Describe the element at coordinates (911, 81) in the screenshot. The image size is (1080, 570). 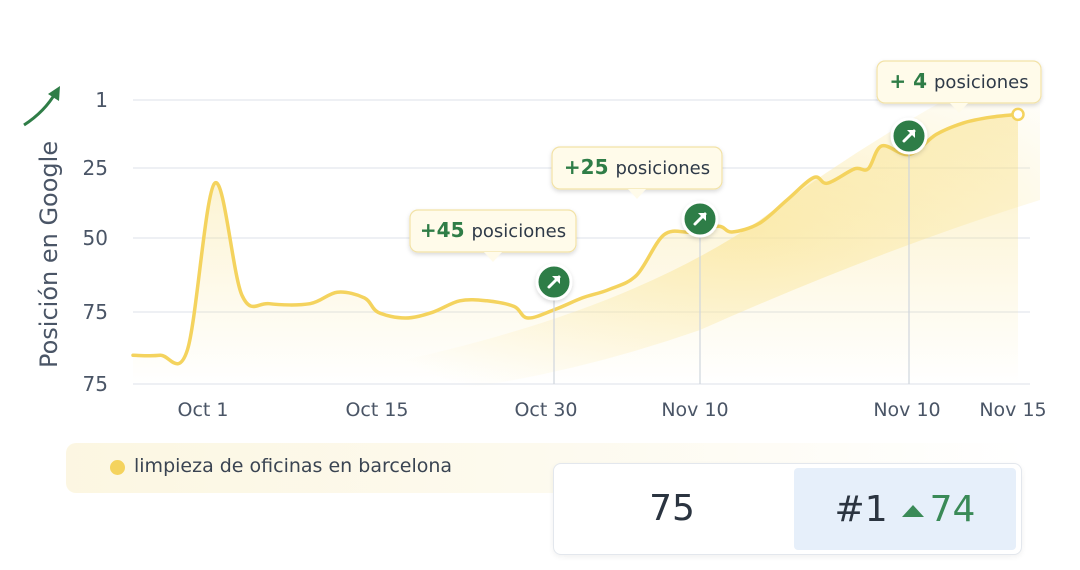
I see `annotation-number: + 4` at that location.